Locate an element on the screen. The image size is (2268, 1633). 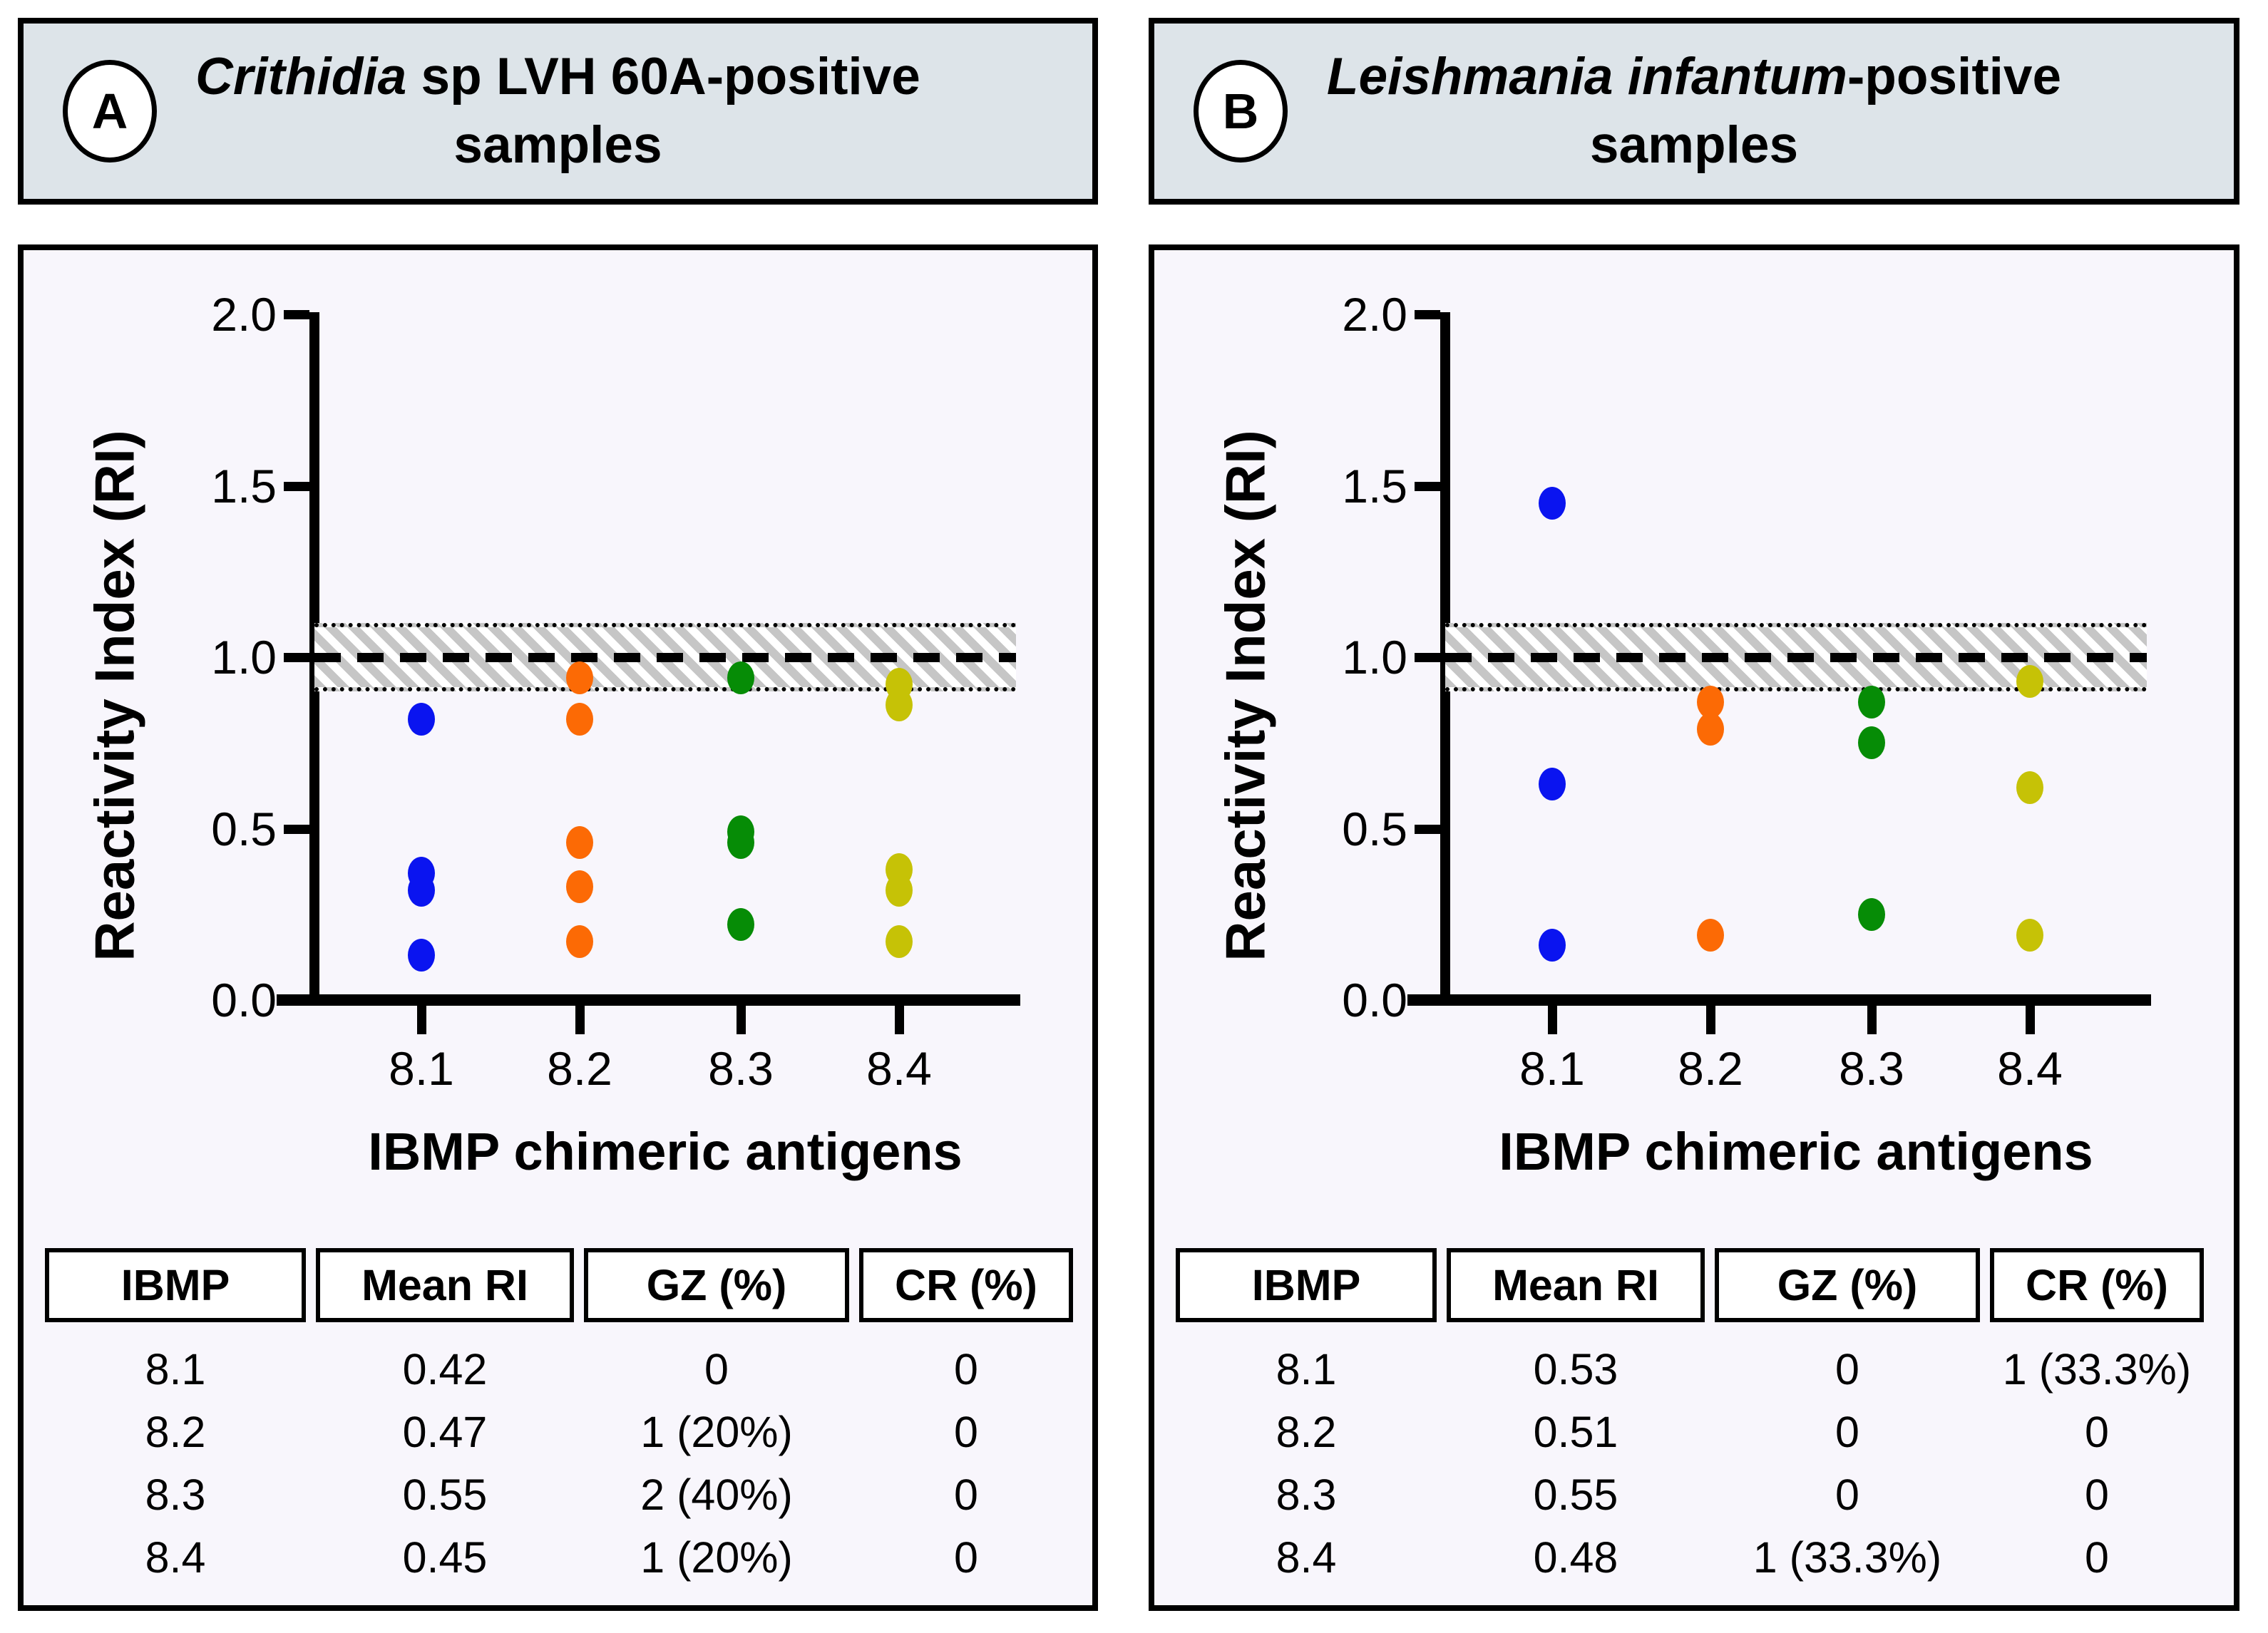
table-cell: 0.51 is located at coordinates (1575, 1432).